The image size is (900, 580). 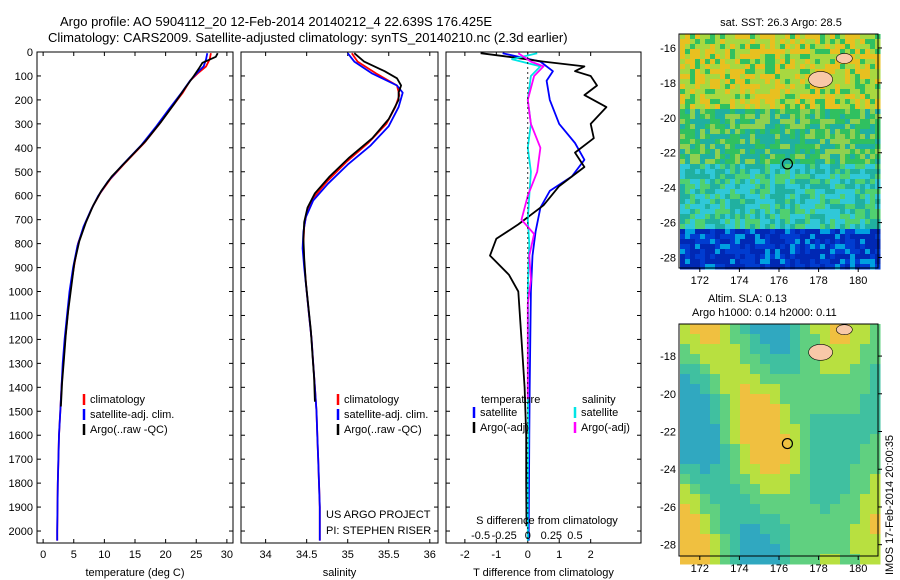 What do you see at coordinates (266, 555) in the screenshot?
I see `salinity-xtick-label: 34` at bounding box center [266, 555].